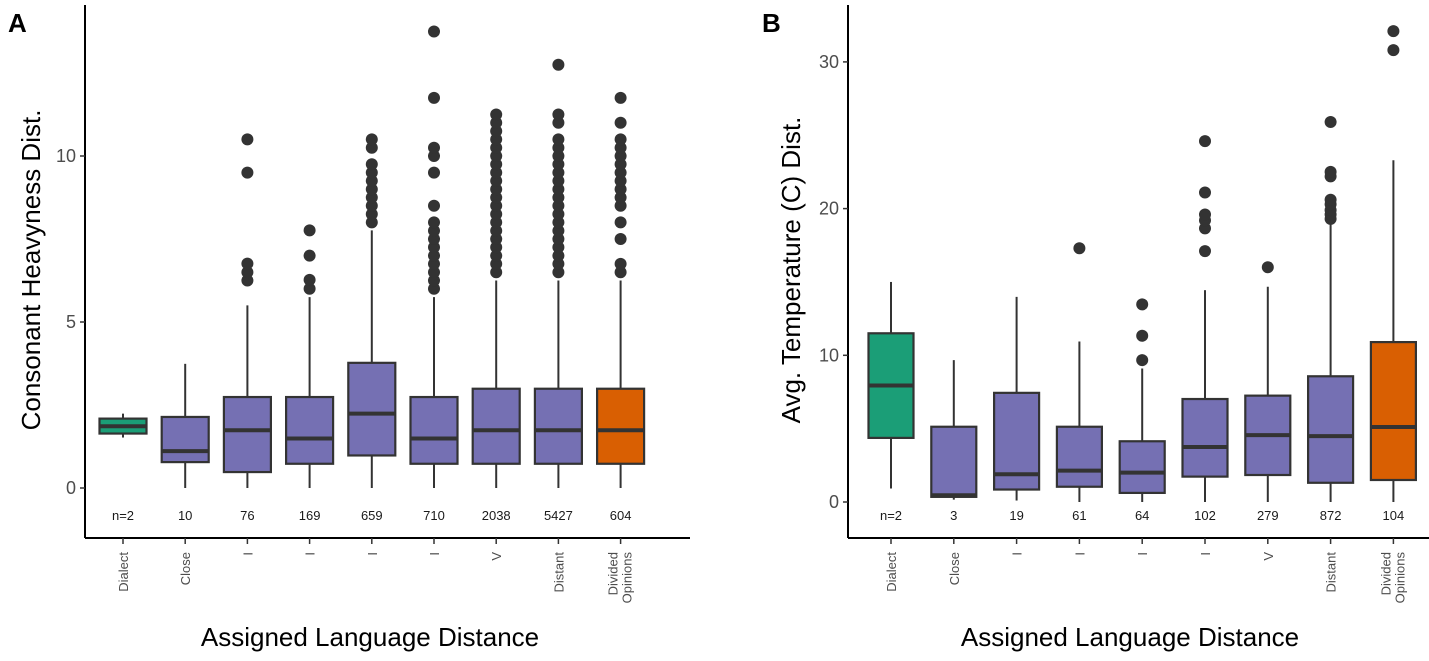  I want to click on x-tick-label: Dialect, so click(123, 572).